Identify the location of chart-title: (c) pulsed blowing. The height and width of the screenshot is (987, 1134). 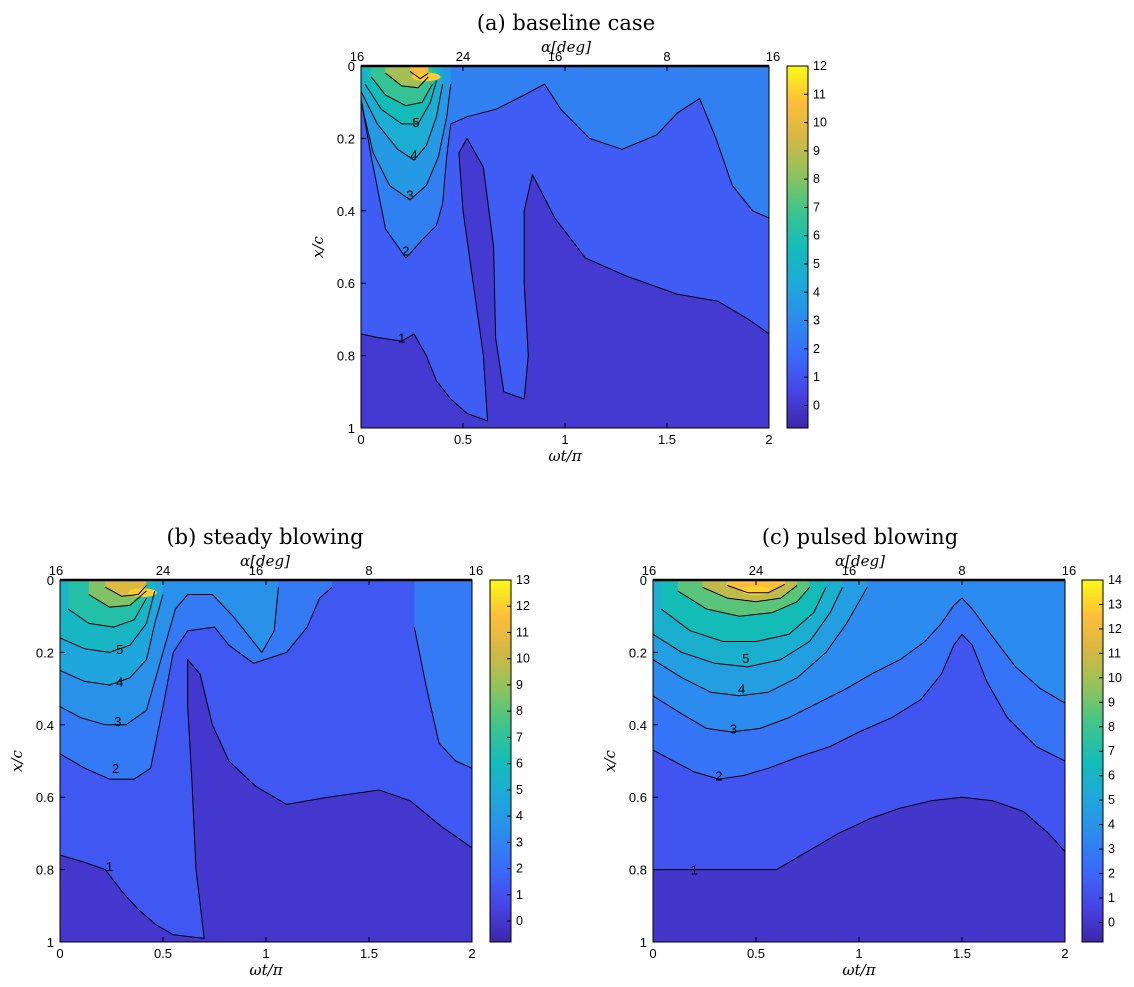
(860, 537).